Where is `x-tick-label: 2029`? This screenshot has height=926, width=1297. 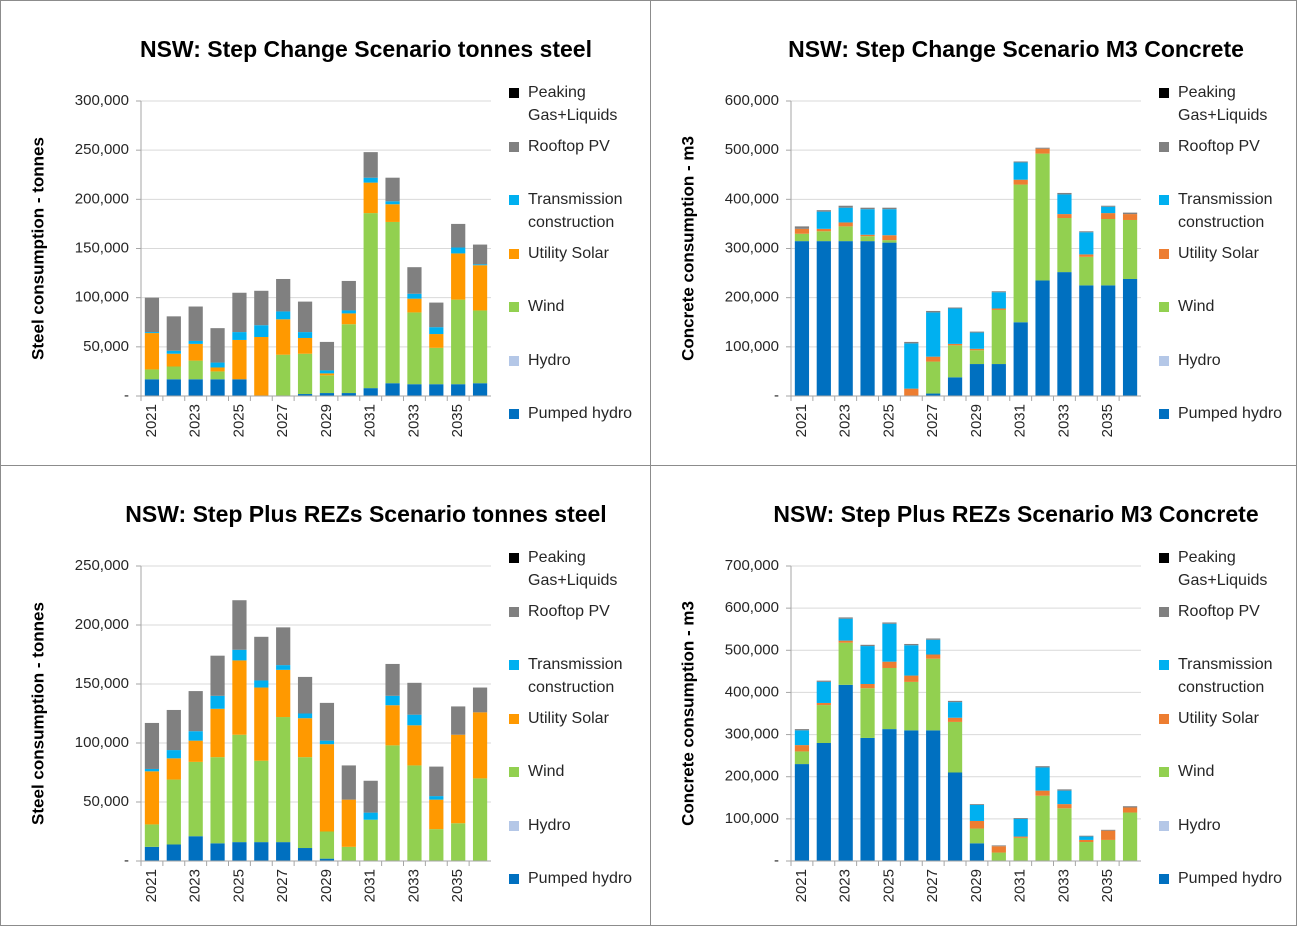
x-tick-label: 2029 is located at coordinates (976, 420).